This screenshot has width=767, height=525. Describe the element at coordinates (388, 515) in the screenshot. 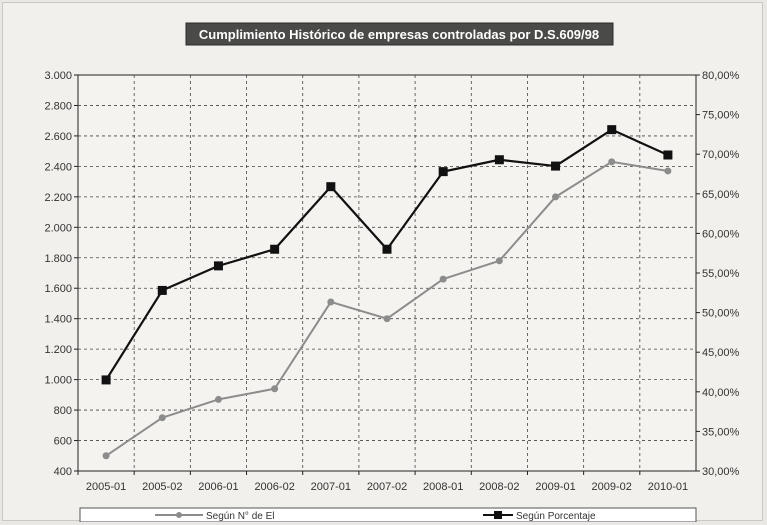

I see `legend: Según N° de El Según Porcentaje` at that location.